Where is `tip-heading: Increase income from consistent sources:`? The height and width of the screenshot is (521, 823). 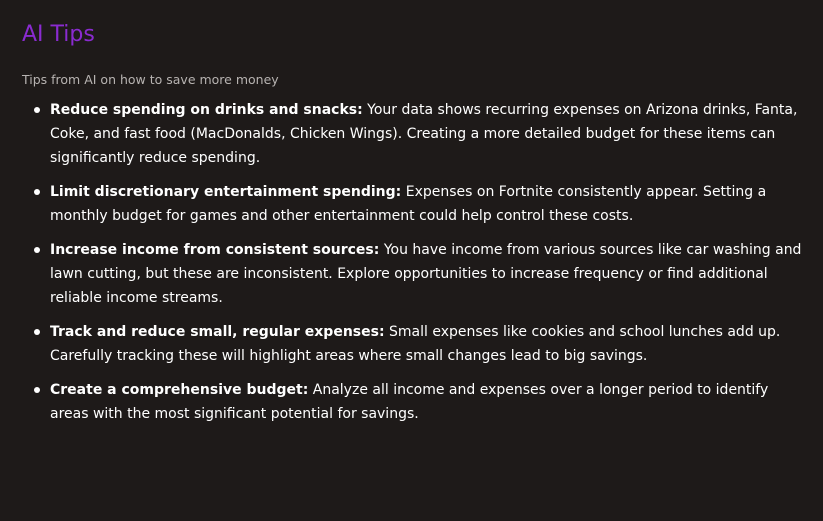 tip-heading: Increase income from consistent sources: is located at coordinates (215, 250).